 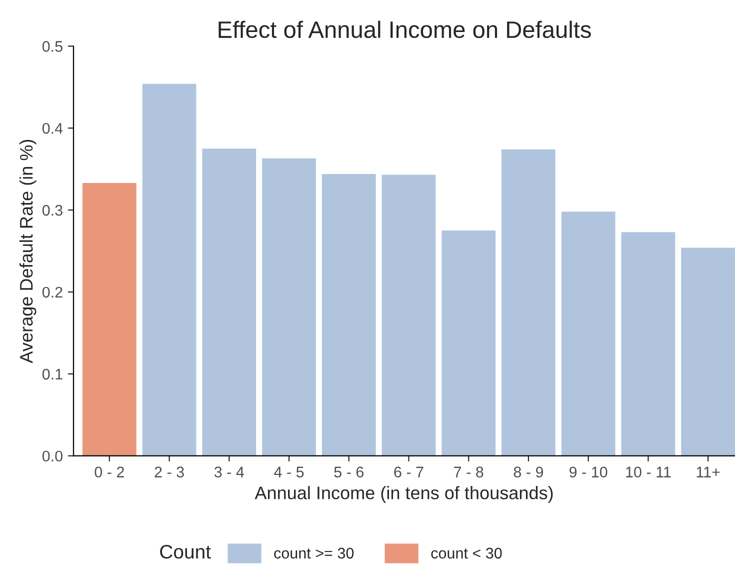 What do you see at coordinates (169, 472) in the screenshot?
I see `x-tick-label: 2 - 3` at bounding box center [169, 472].